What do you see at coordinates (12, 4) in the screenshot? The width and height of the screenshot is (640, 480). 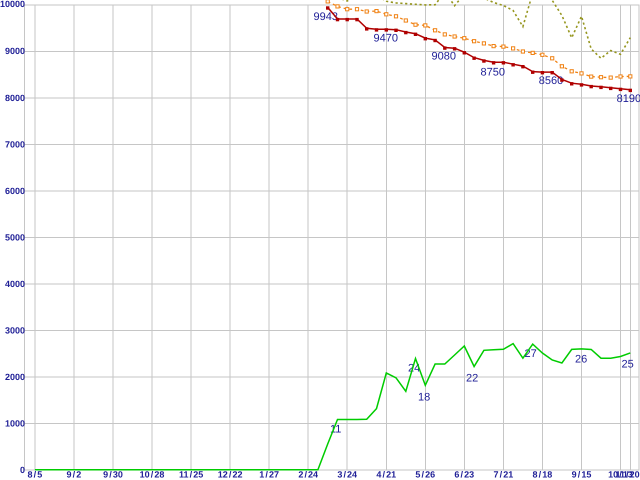 I see `svg-text: 10000` at bounding box center [12, 4].